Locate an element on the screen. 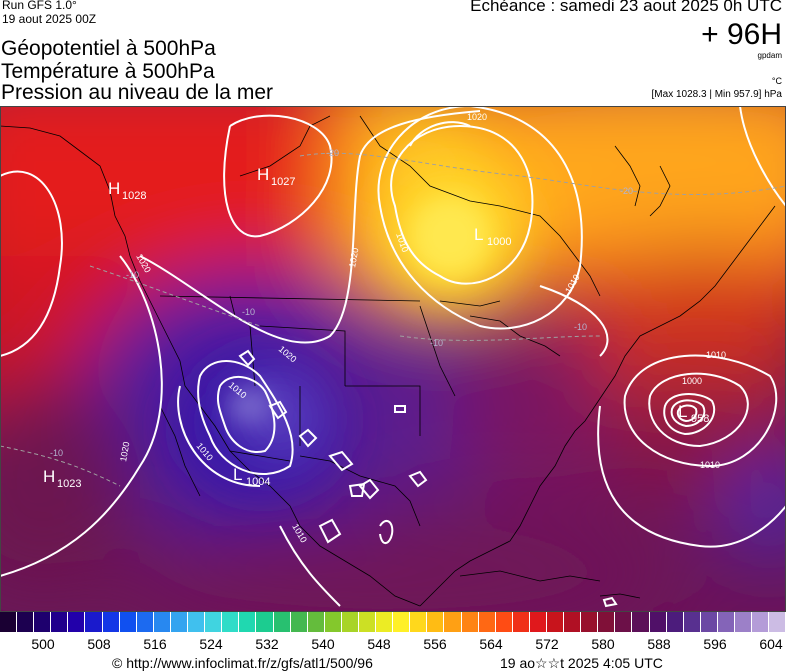 The width and height of the screenshot is (786, 672). svg-text: 1004 is located at coordinates (258, 482).